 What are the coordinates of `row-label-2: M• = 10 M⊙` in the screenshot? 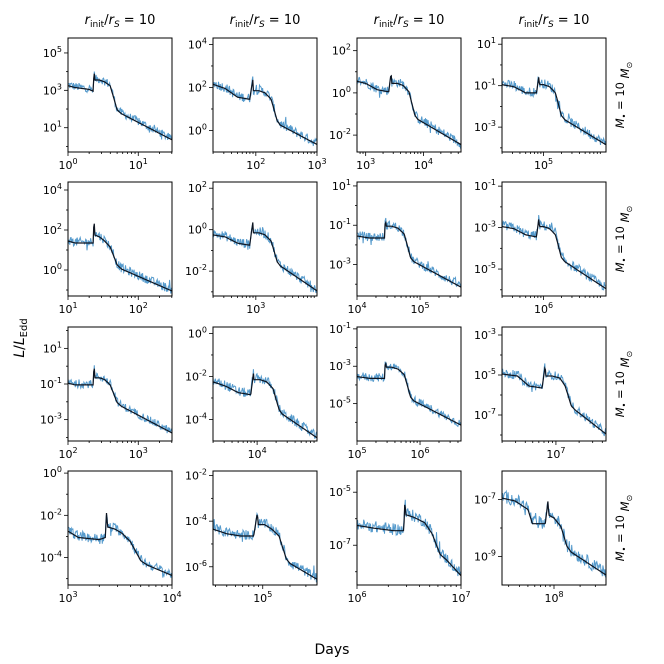 It's located at (623, 384).